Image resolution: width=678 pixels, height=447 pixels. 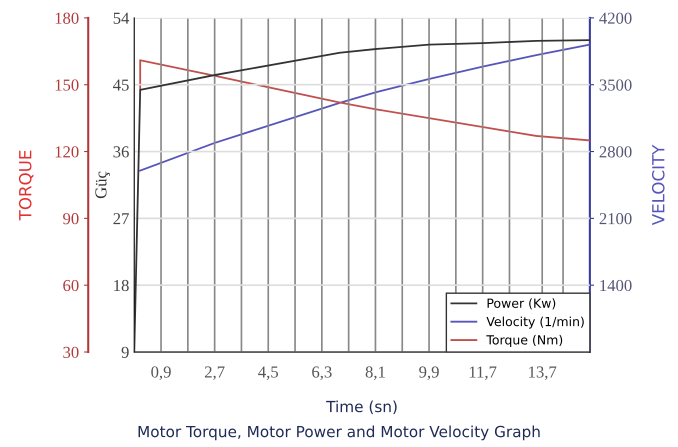 What do you see at coordinates (535, 322) in the screenshot?
I see `legend-label: Velocity (1/min)` at bounding box center [535, 322].